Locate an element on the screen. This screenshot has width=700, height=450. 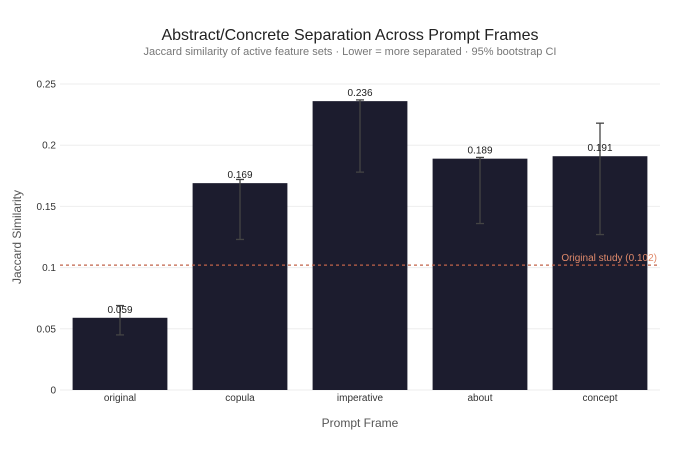
reference-line-group: Original study (0.102) is located at coordinates (360, 259).